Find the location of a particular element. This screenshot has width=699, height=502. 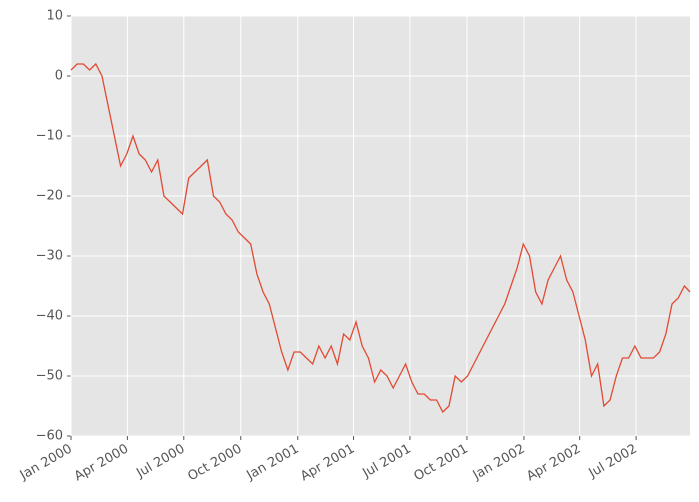

x-tick-label: Apr 2001 is located at coordinates (327, 463).